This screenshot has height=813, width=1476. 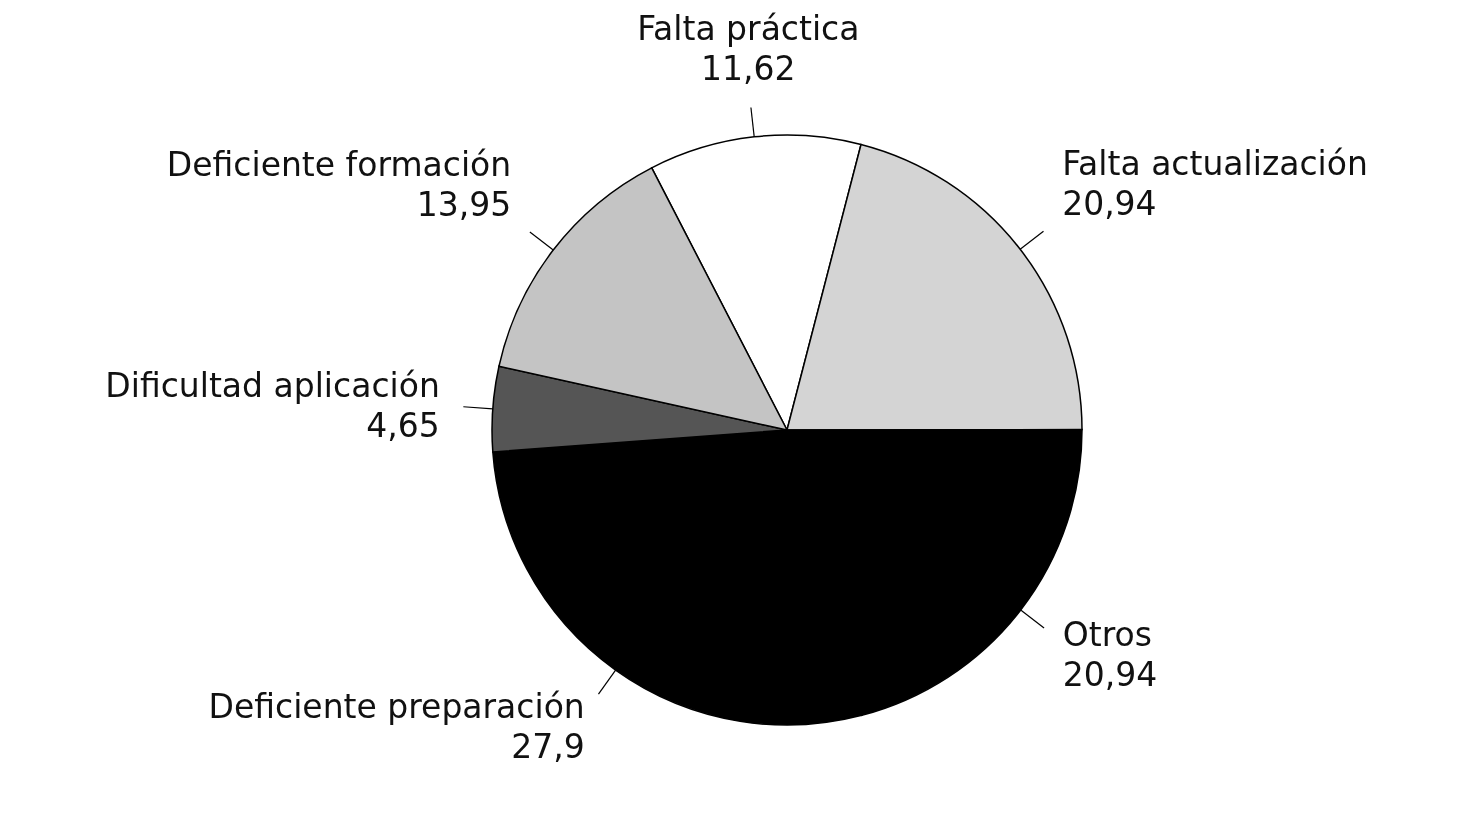 What do you see at coordinates (748, 69) in the screenshot?
I see `data-label: 11,62` at bounding box center [748, 69].